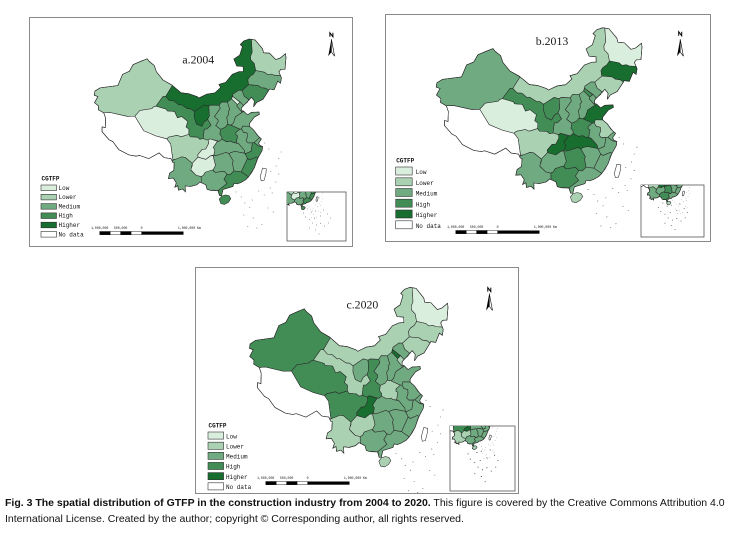  What do you see at coordinates (198, 59) in the screenshot?
I see `svg-text: a.2004` at bounding box center [198, 59].